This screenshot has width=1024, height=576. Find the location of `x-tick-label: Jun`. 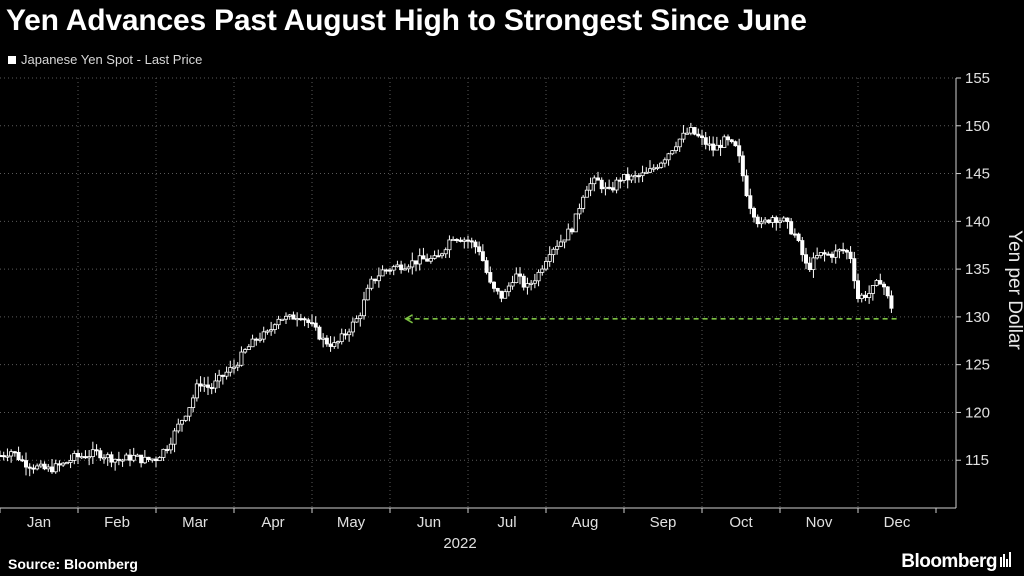

x-tick-label: Jun is located at coordinates (429, 522).